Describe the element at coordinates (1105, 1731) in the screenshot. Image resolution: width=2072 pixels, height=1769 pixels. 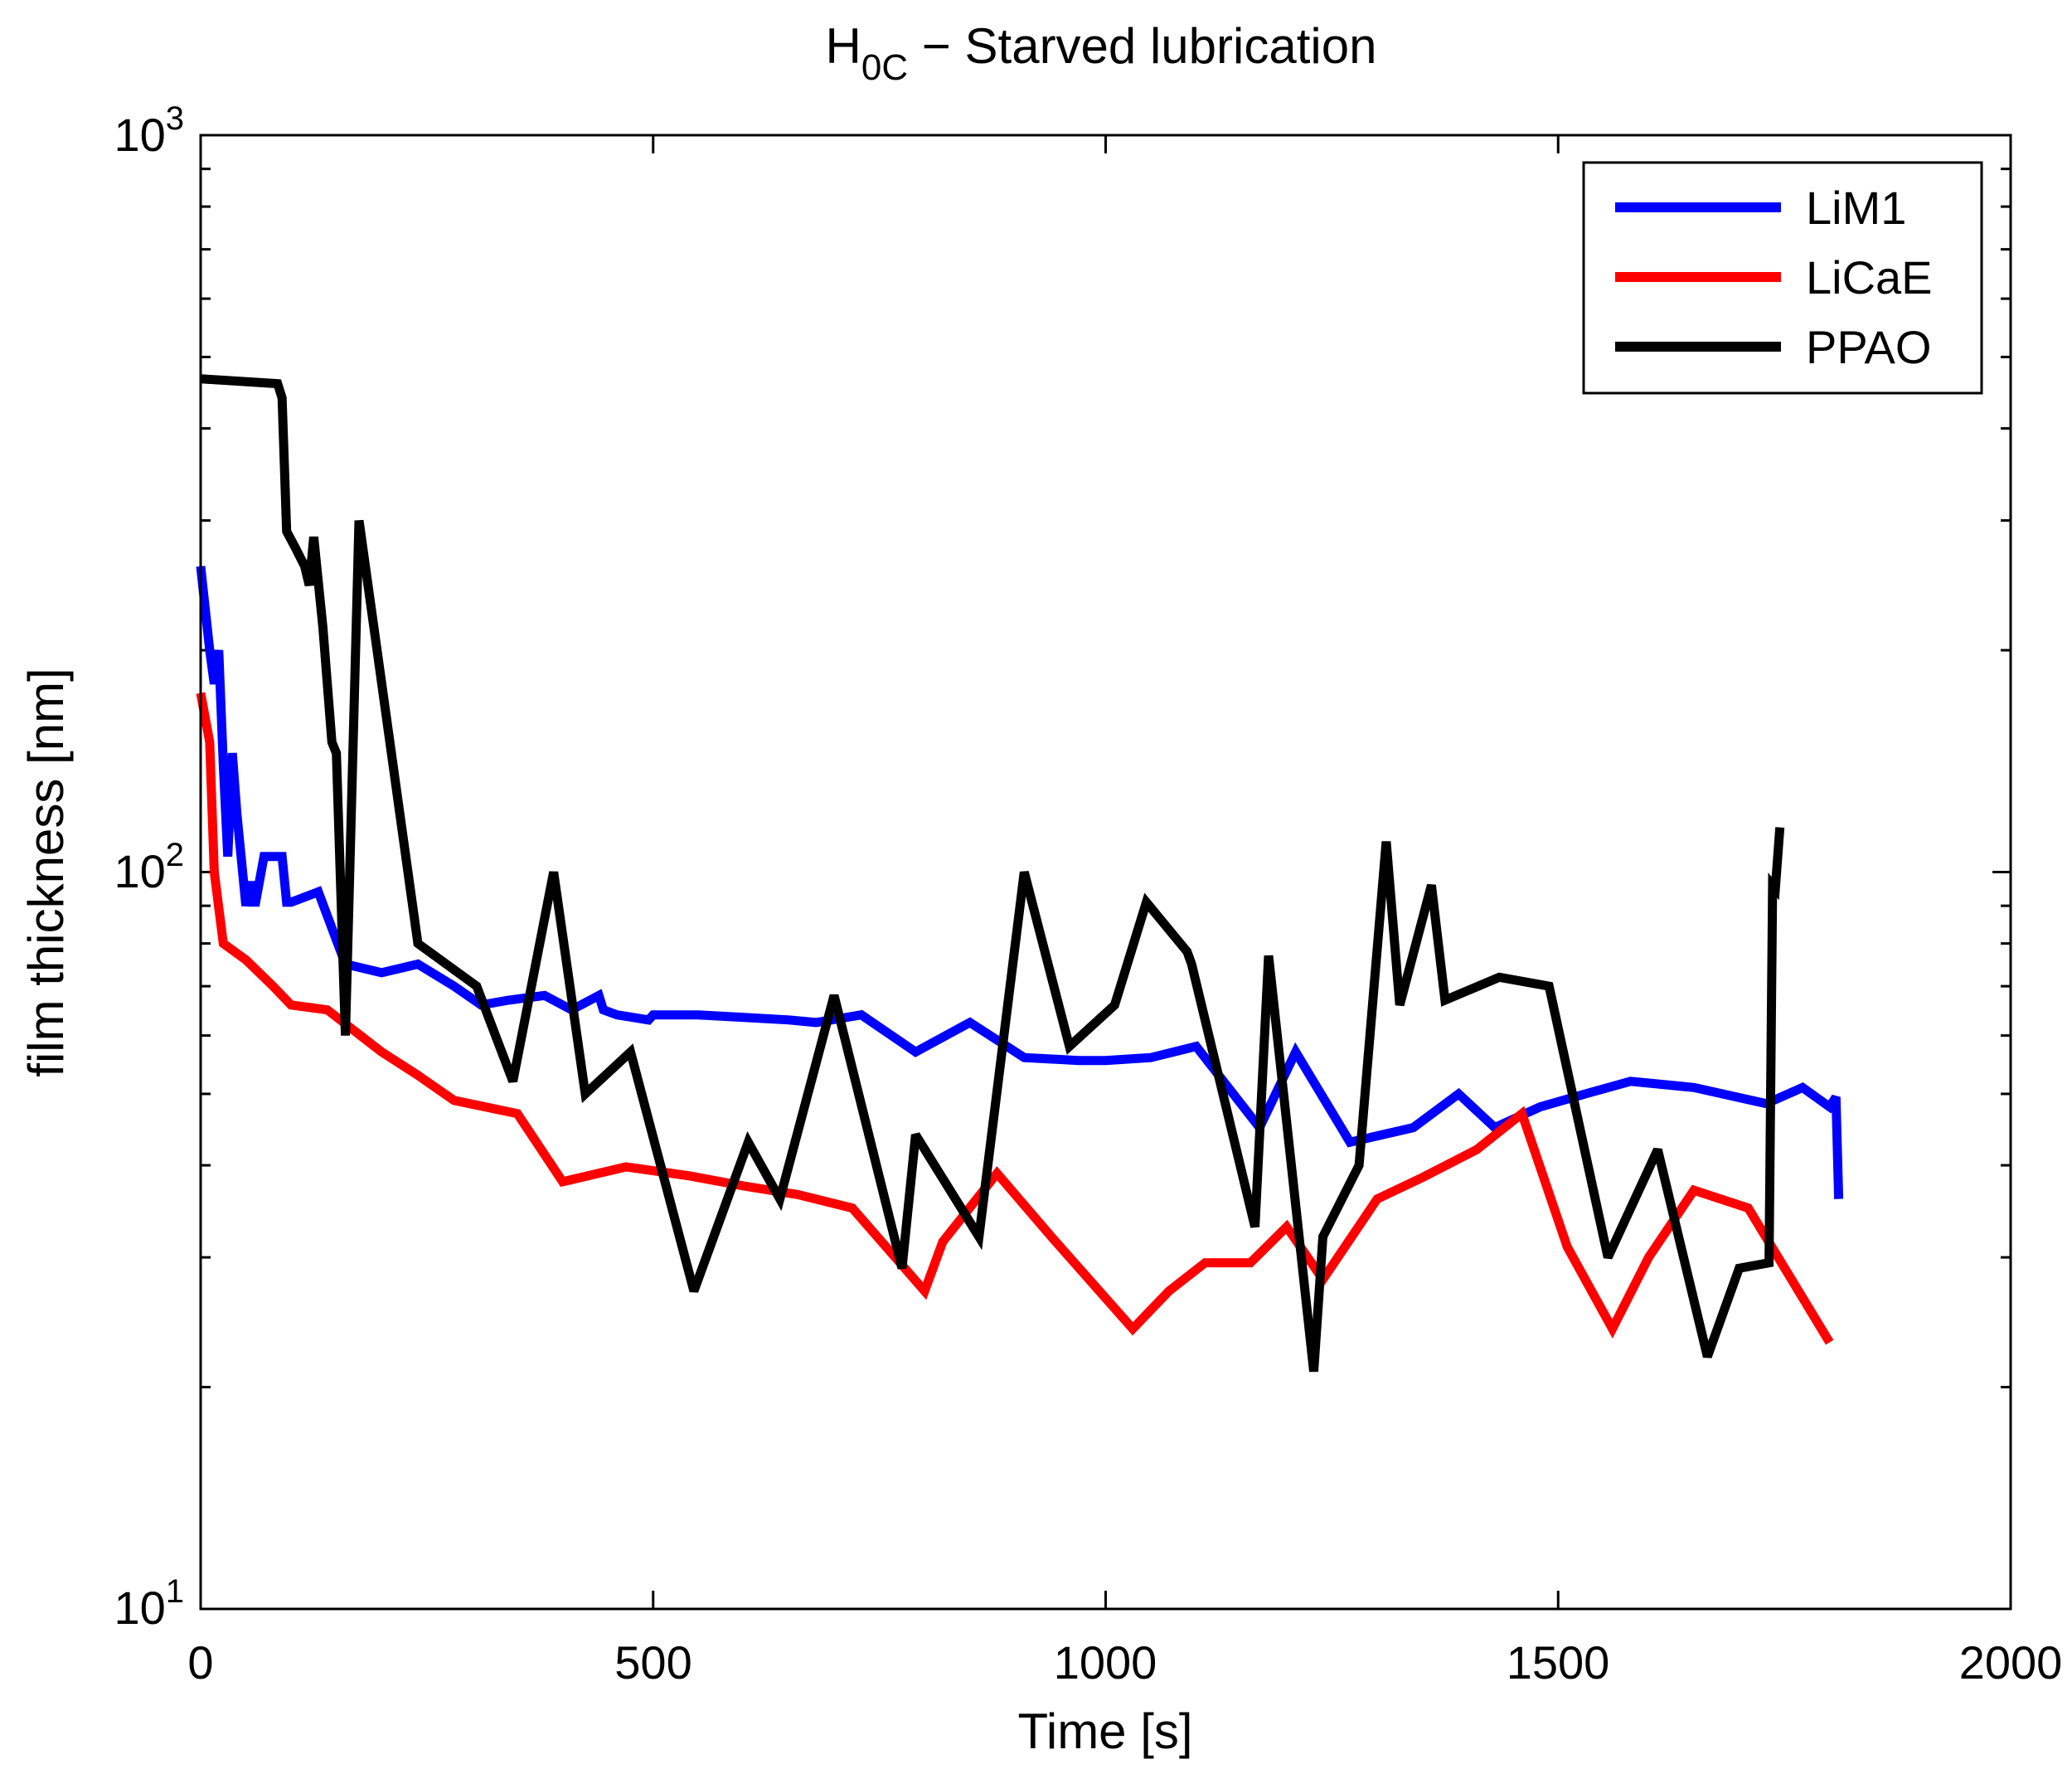
I see `x-axis-label: Time [s]` at that location.